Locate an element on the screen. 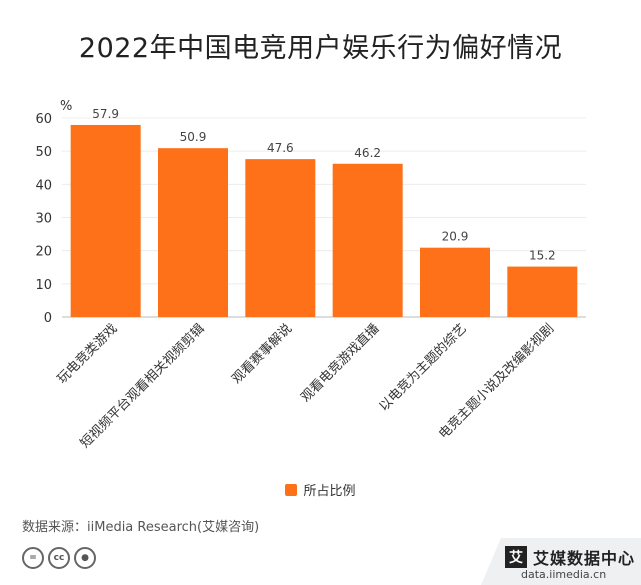  x-tick-label: 玩电竞类游戏 is located at coordinates (87, 354).